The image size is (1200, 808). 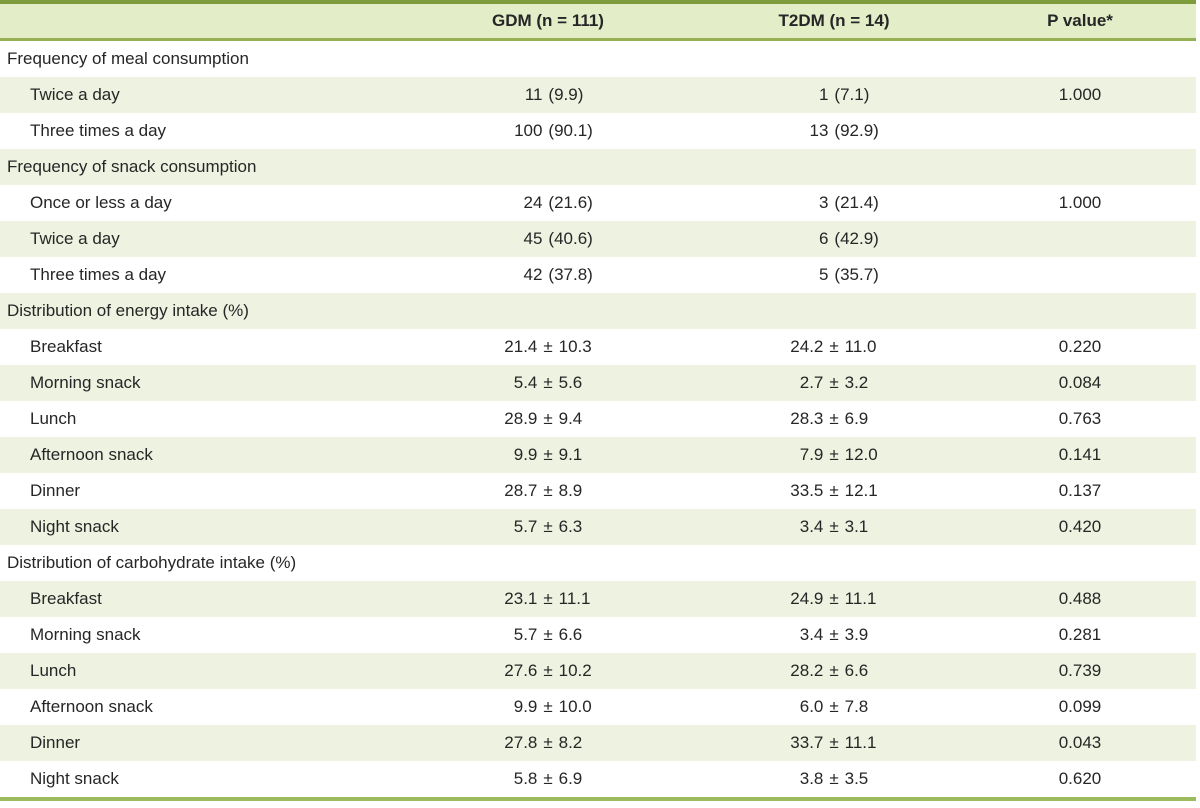 What do you see at coordinates (819, 131) in the screenshot?
I see `count-value: 13` at bounding box center [819, 131].